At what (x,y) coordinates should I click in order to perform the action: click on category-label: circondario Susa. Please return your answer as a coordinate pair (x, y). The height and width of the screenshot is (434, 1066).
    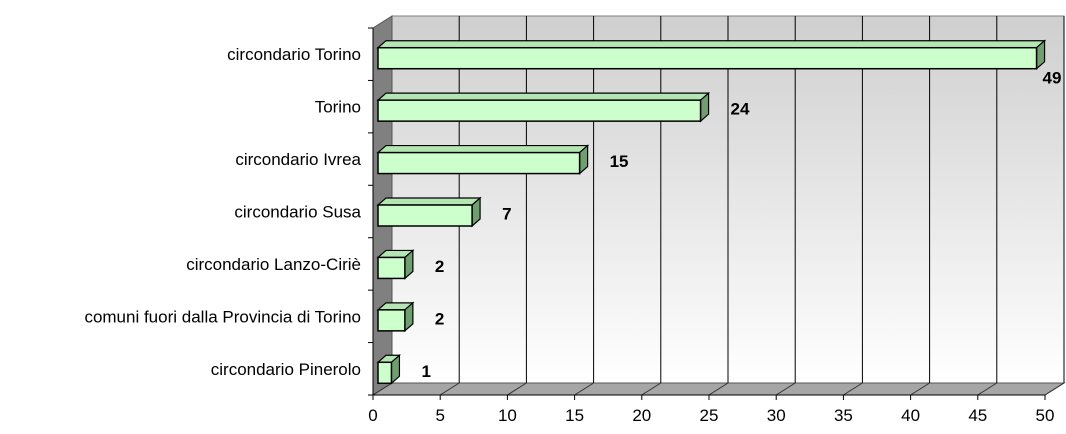
    Looking at the image, I should click on (297, 212).